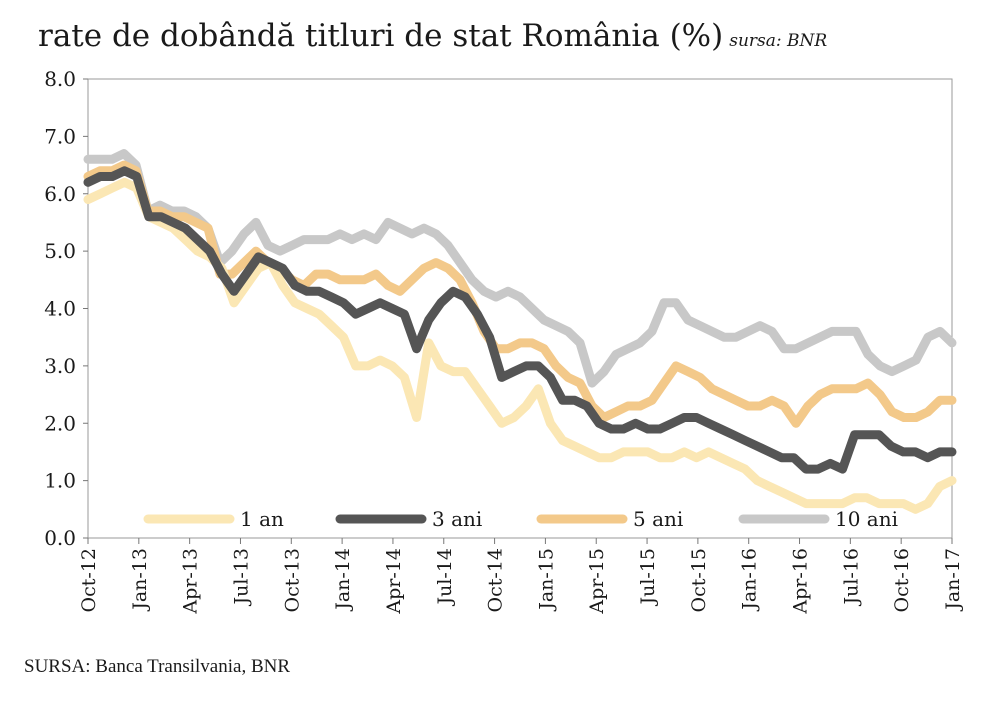 The width and height of the screenshot is (993, 708). Describe the element at coordinates (801, 581) in the screenshot. I see `x-tick-label: Apr-16` at that location.